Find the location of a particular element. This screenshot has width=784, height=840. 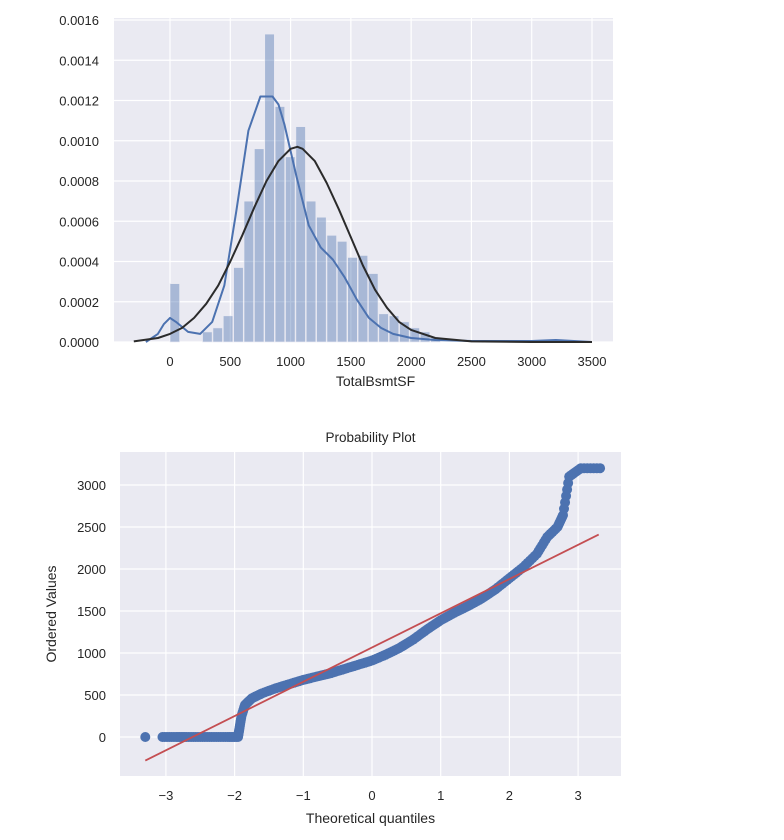

y-tick-label: 0.0014 is located at coordinates (79, 60).